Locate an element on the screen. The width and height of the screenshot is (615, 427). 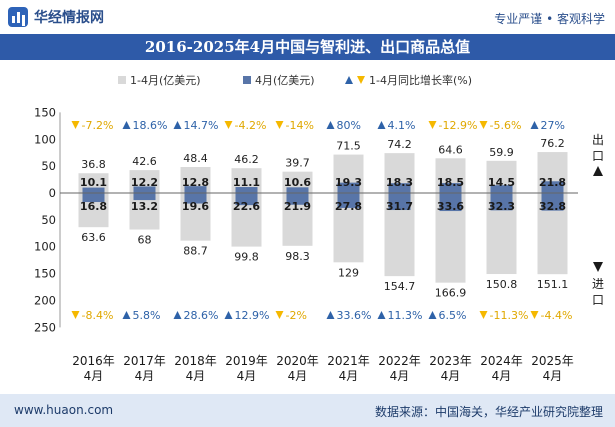
import-arrow-icon is located at coordinates (598, 267).